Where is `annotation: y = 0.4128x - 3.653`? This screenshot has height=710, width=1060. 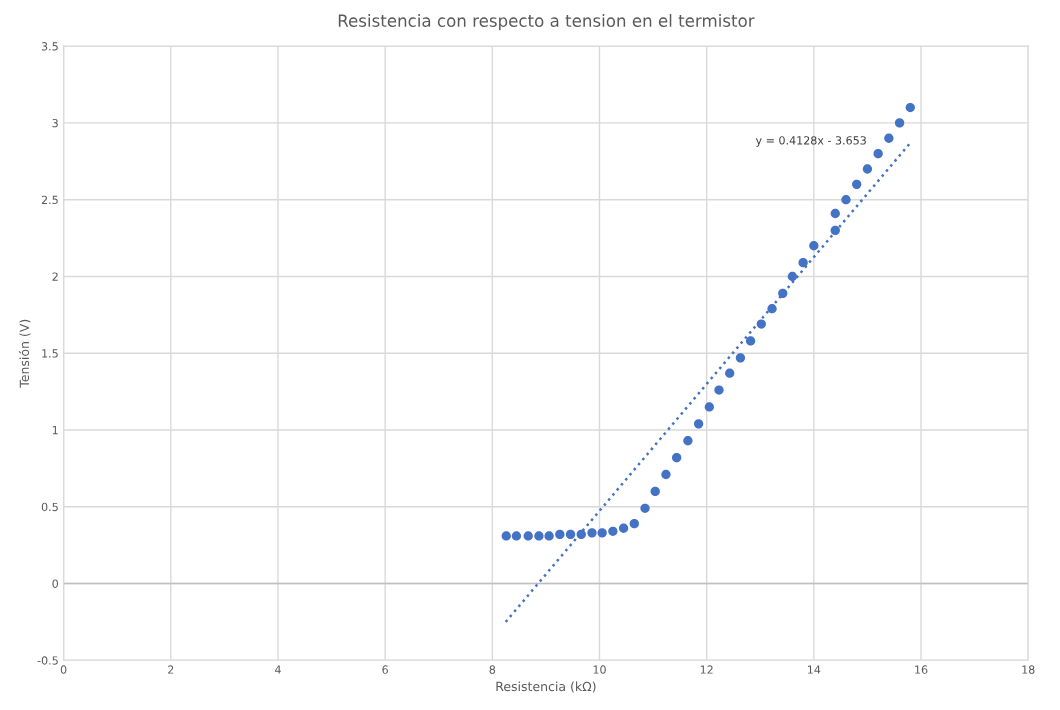
annotation: y = 0.4128x - 3.653 is located at coordinates (810, 141).